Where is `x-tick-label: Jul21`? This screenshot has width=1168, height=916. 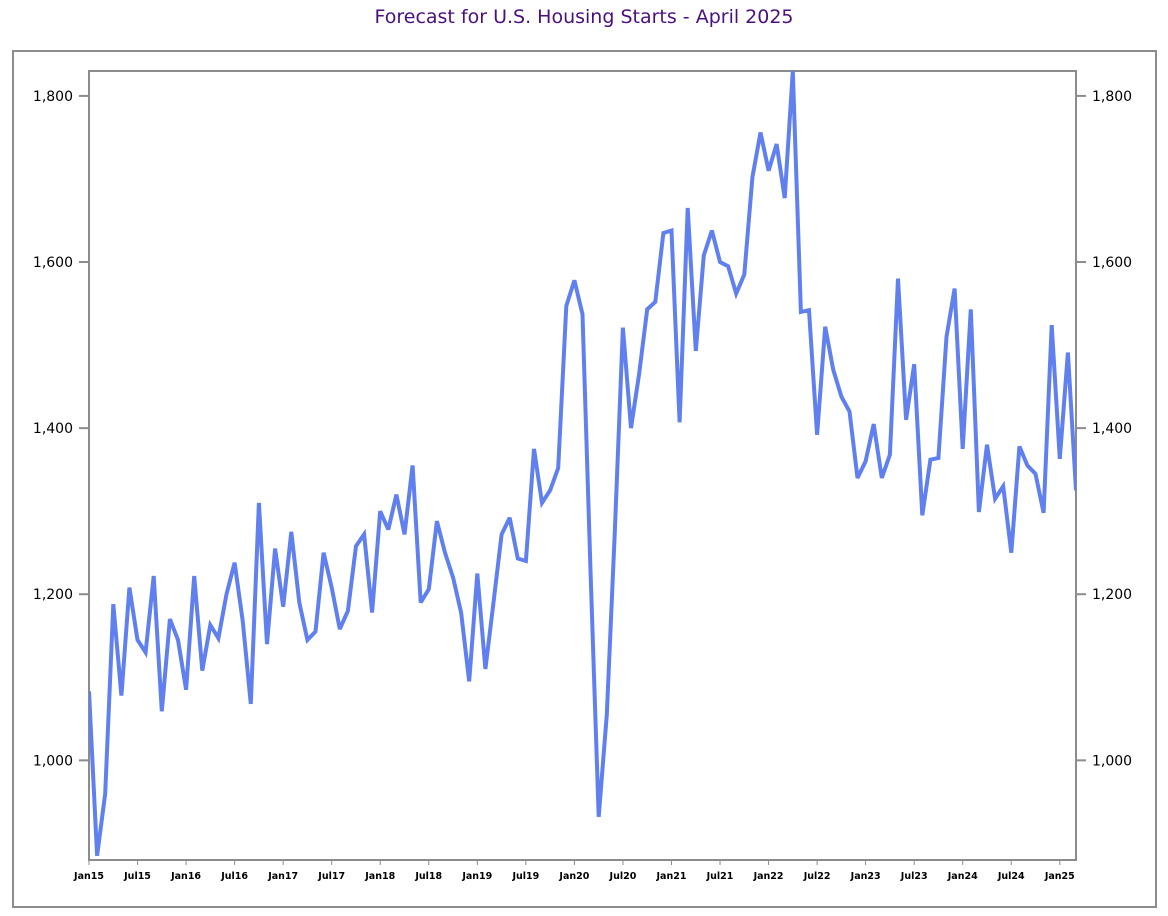 x-tick-label: Jul21 is located at coordinates (720, 876).